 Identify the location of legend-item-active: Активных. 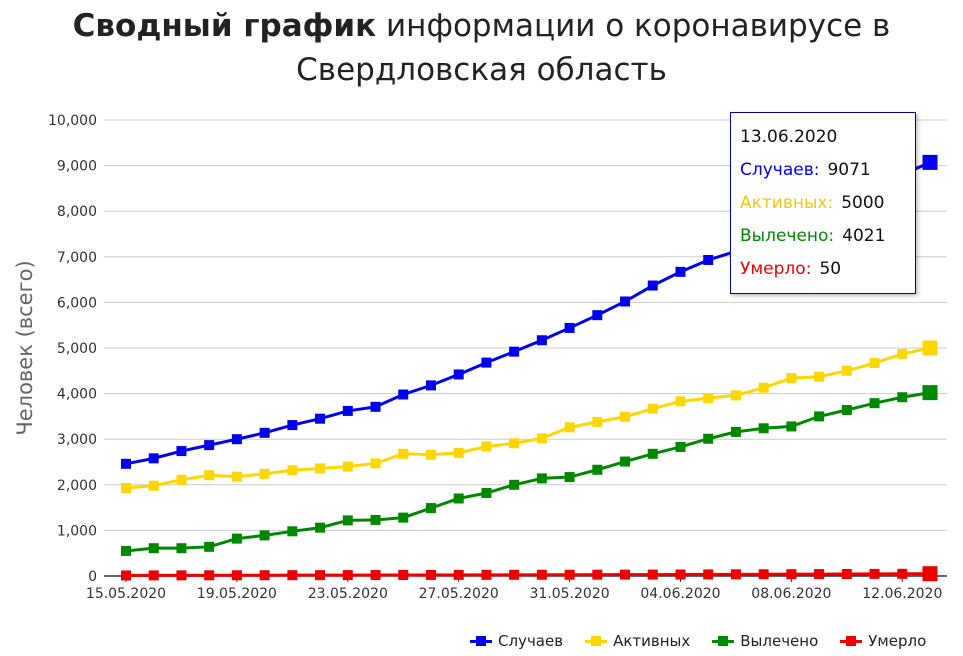
(637, 641).